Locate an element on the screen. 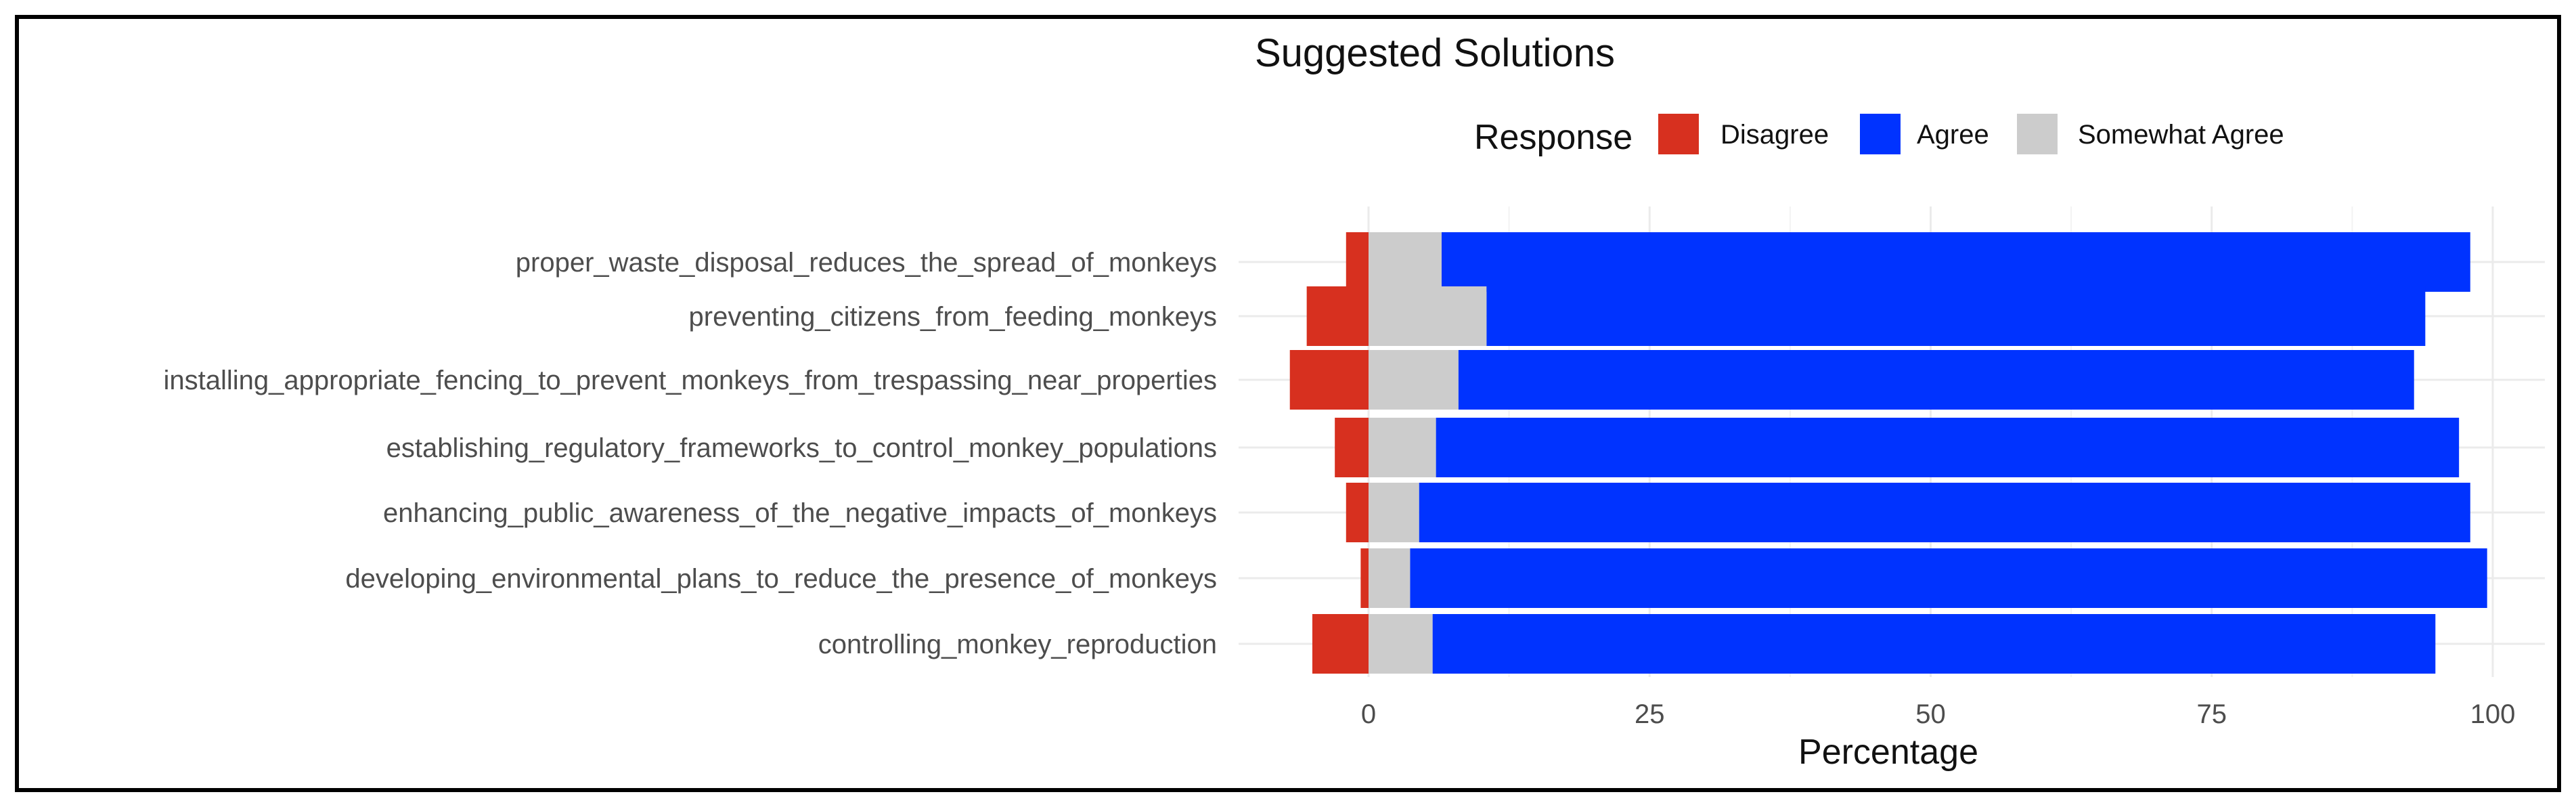  x-tick-label: 100 is located at coordinates (2493, 714).